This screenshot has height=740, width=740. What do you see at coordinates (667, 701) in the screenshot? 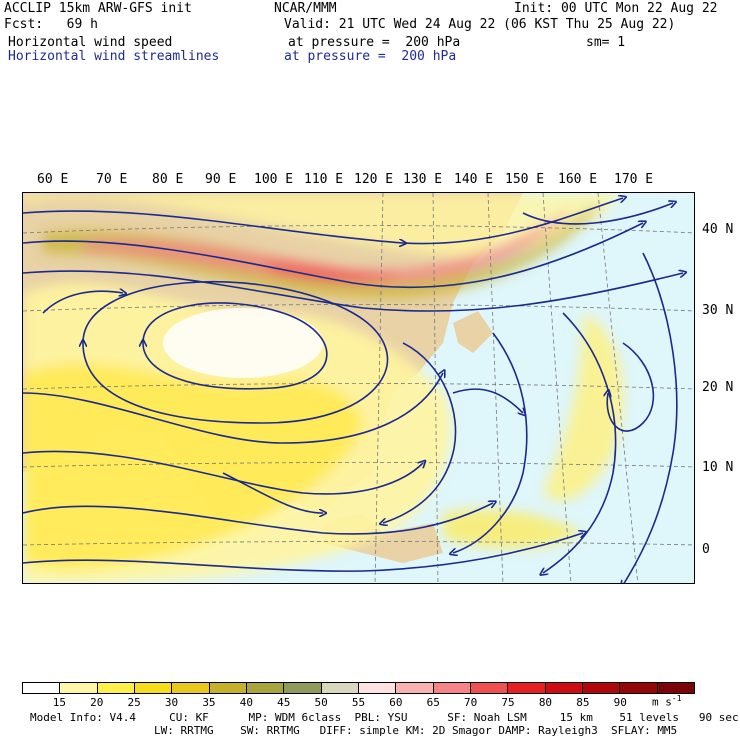
I see `colorbar-units: m s-1` at bounding box center [667, 701].